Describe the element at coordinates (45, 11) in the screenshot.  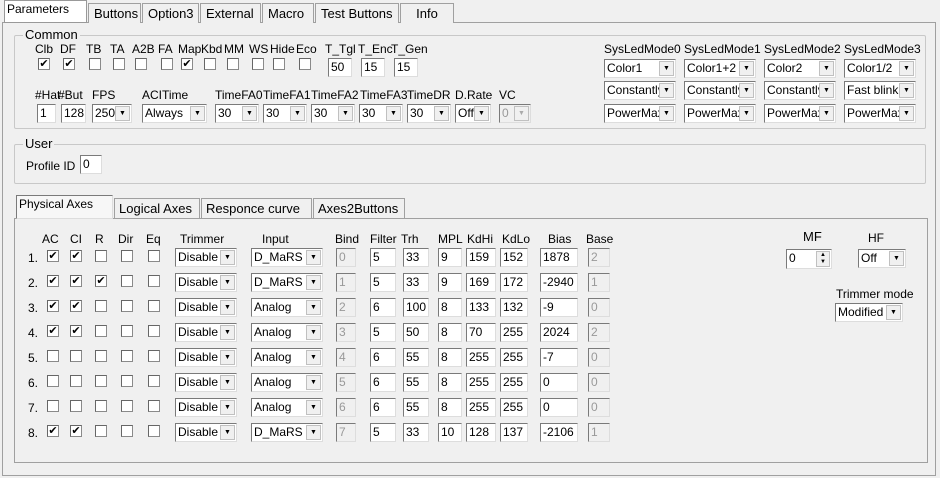
I see `tab-parameters: Parameters` at that location.